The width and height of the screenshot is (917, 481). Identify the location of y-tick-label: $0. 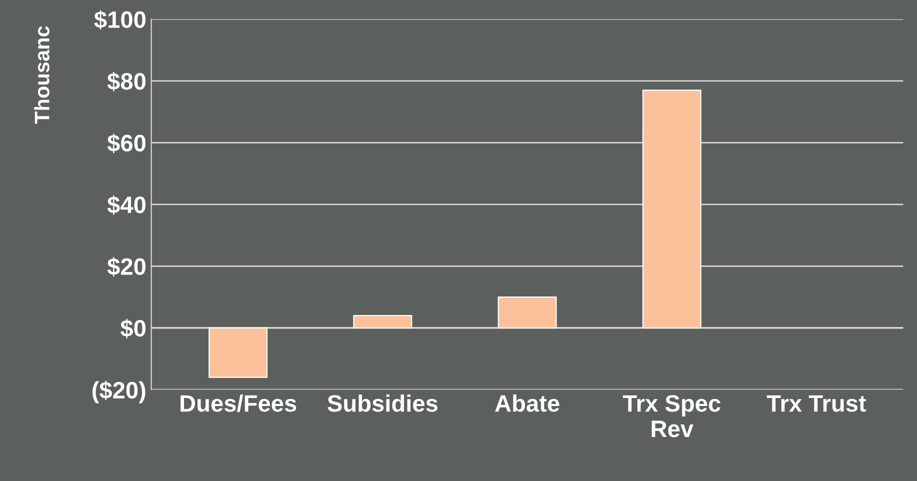
(133, 328).